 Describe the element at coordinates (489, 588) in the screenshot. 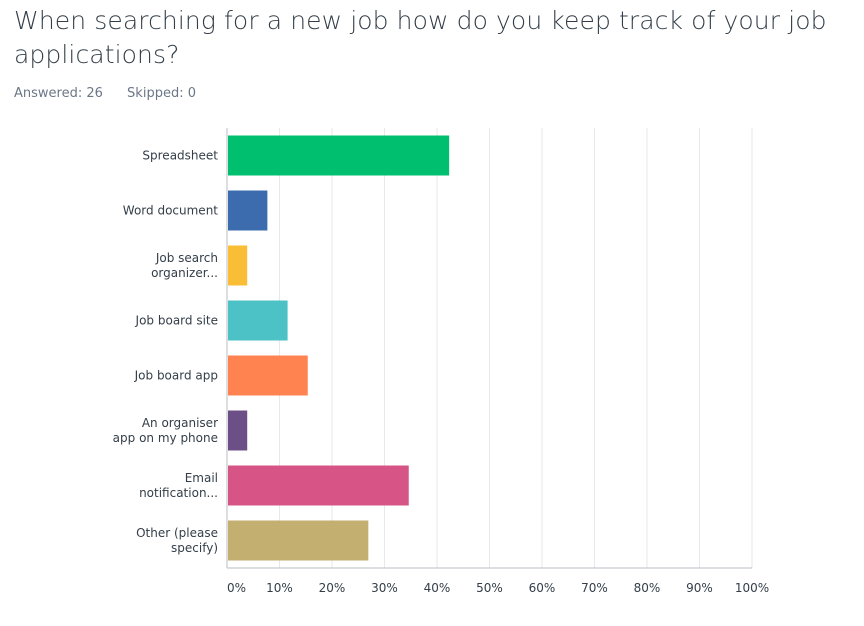

I see `x-tick-label: 50%` at that location.